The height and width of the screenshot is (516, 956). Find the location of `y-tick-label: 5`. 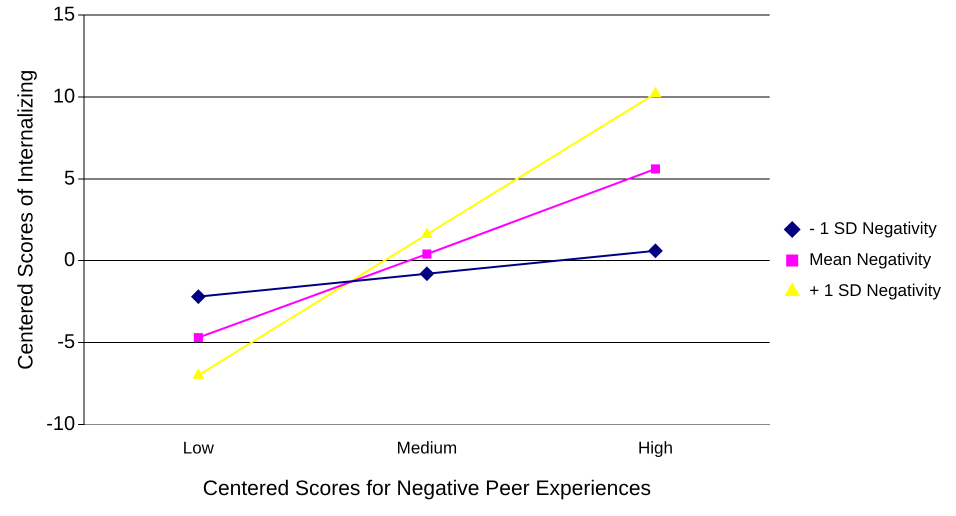

y-tick-label: 5 is located at coordinates (70, 178).